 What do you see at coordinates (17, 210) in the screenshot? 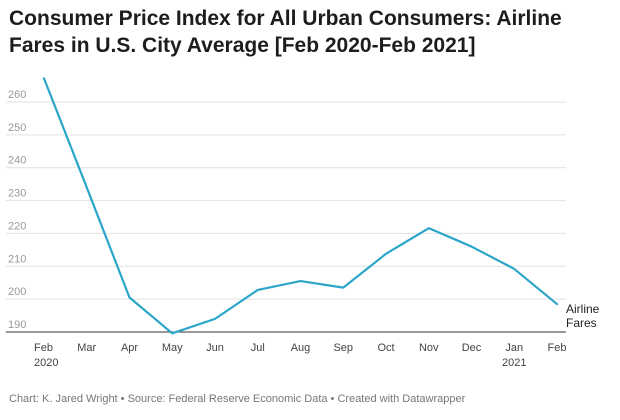
I see `y-axis-ticks: 190 200 210 220 230 240 250 260` at bounding box center [17, 210].